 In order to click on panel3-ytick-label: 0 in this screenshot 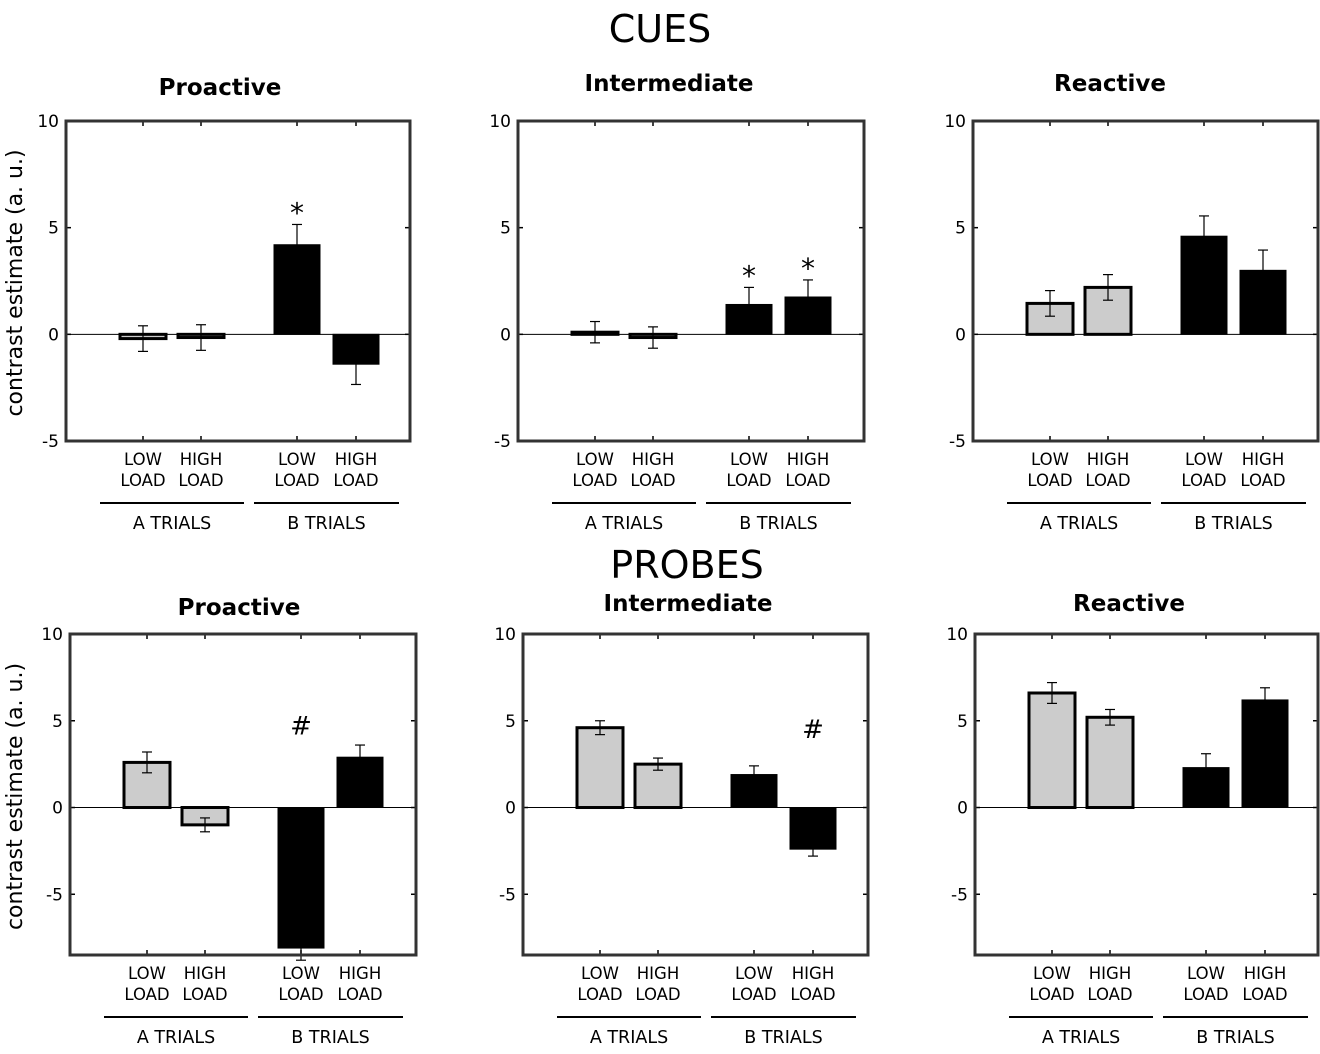, I will do `click(960, 335)`.